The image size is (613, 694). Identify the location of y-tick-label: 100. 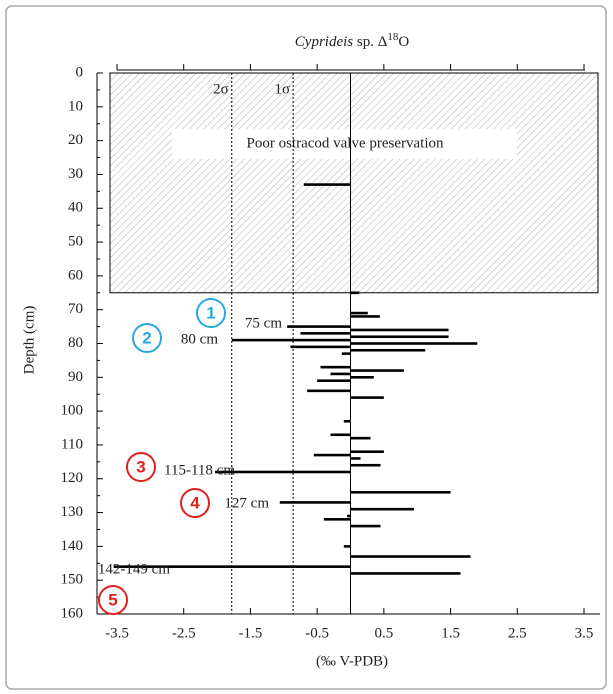
(72, 411).